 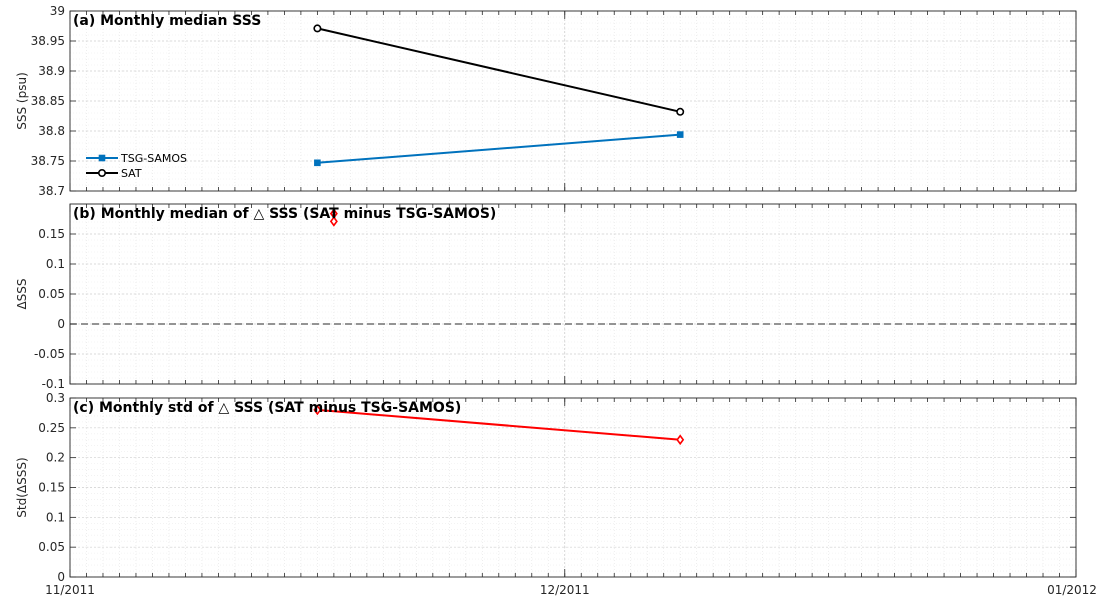 I want to click on y-tick-label: -0.05, so click(x=49, y=354).